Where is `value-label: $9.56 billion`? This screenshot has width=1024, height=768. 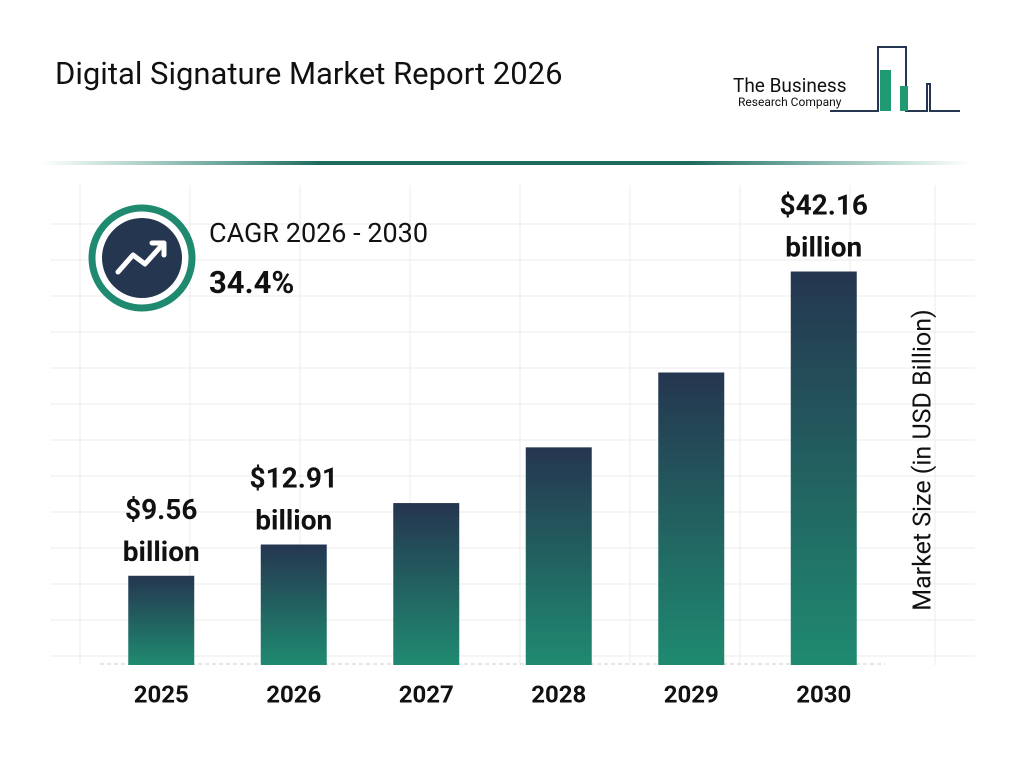 value-label: $9.56 billion is located at coordinates (161, 530).